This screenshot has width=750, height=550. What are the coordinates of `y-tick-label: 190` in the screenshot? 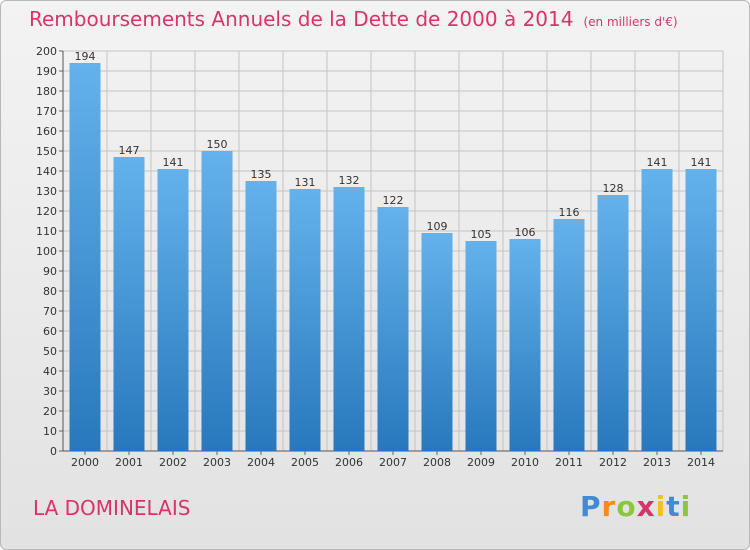 It's located at (46, 71).